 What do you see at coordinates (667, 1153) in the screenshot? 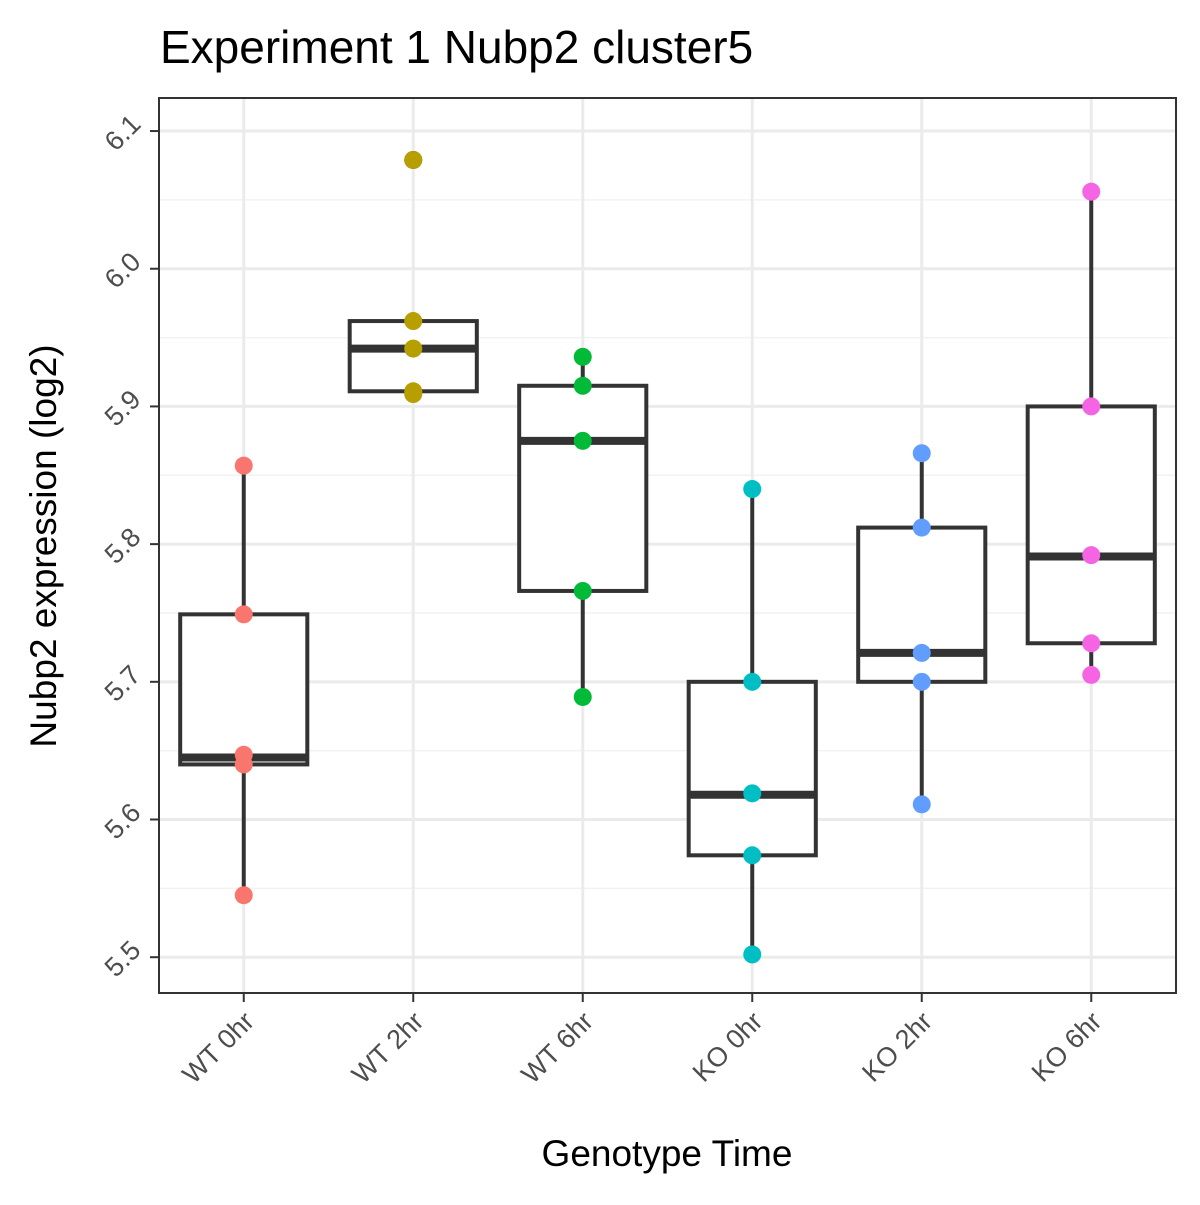
I see `x-axis-title: Genotype Time` at bounding box center [667, 1153].